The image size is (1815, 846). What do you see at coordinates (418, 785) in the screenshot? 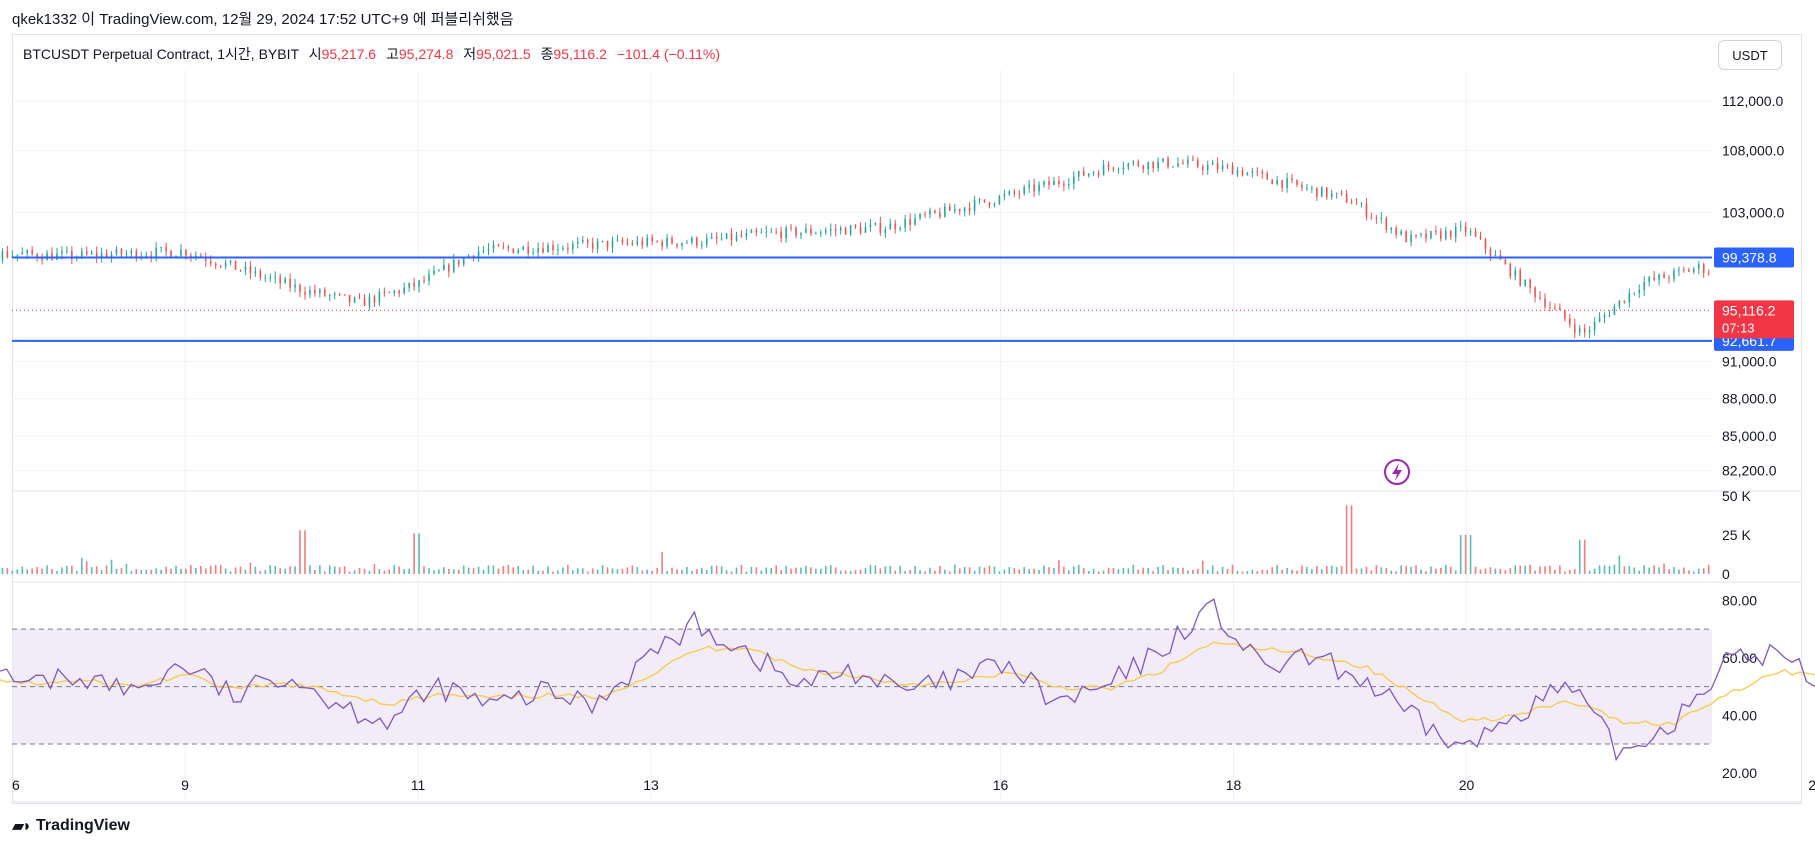
I see `time-tick-label: 11` at bounding box center [418, 785].